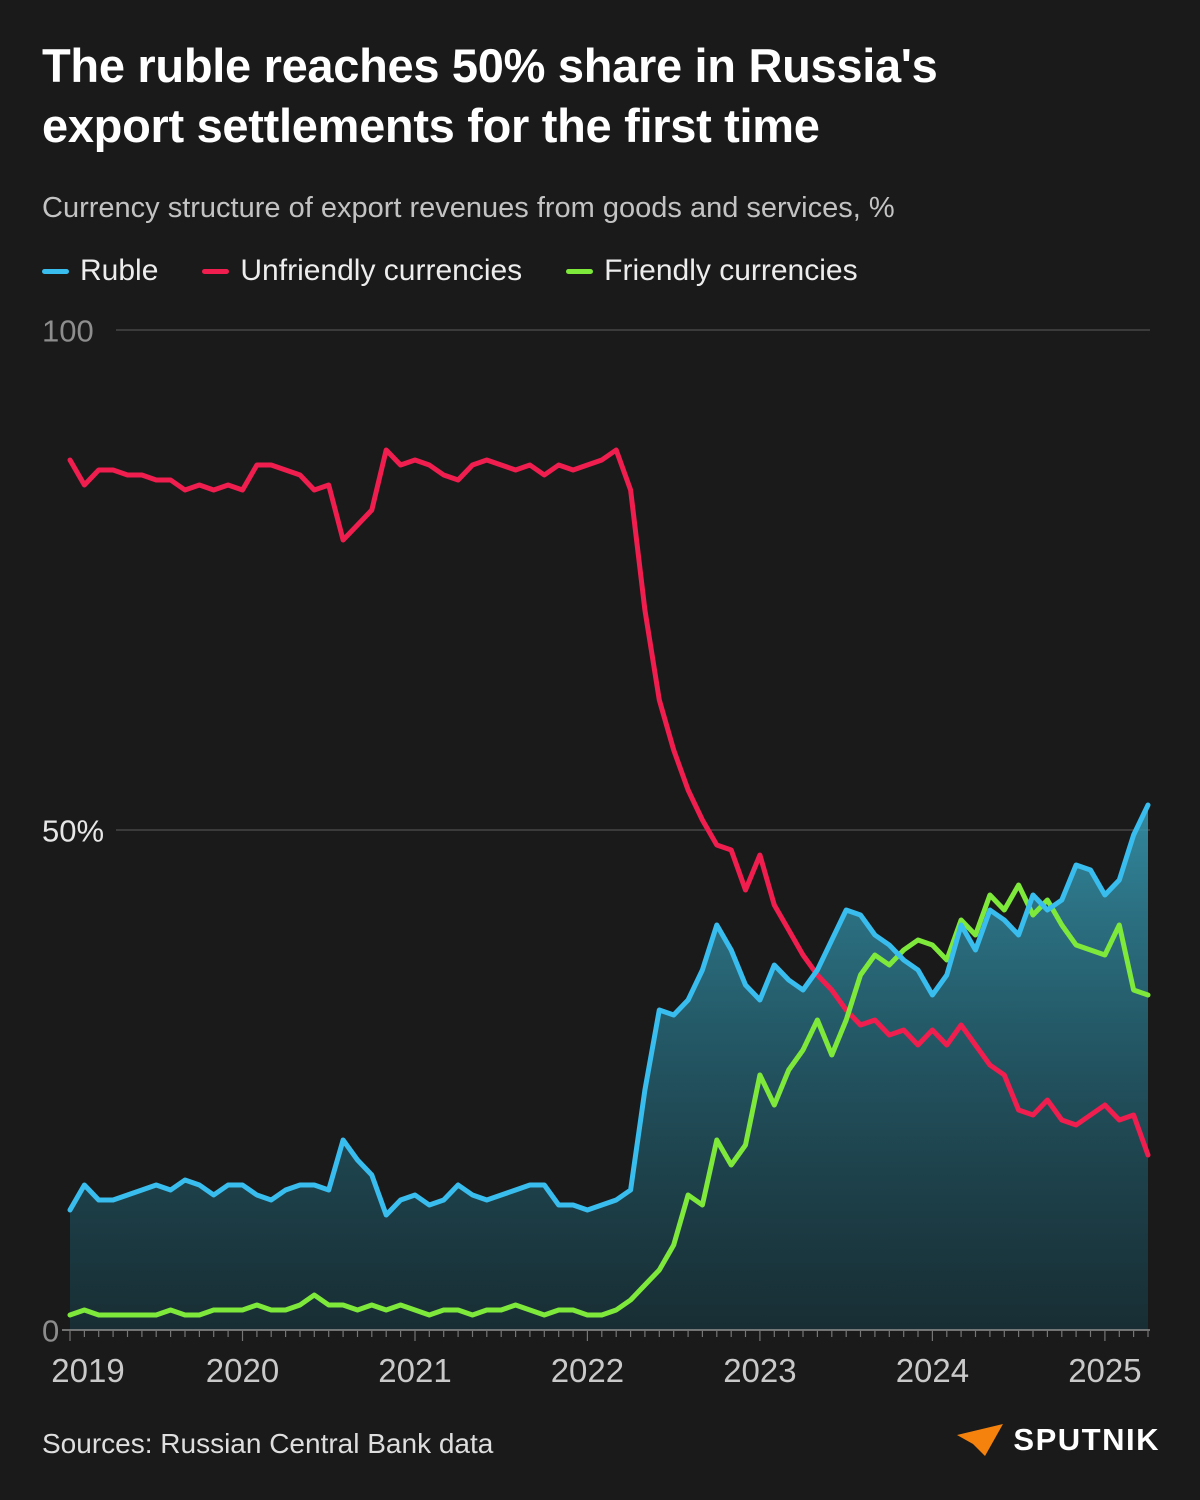  Describe the element at coordinates (68, 331) in the screenshot. I see `y-axis-label-100: 100` at that location.